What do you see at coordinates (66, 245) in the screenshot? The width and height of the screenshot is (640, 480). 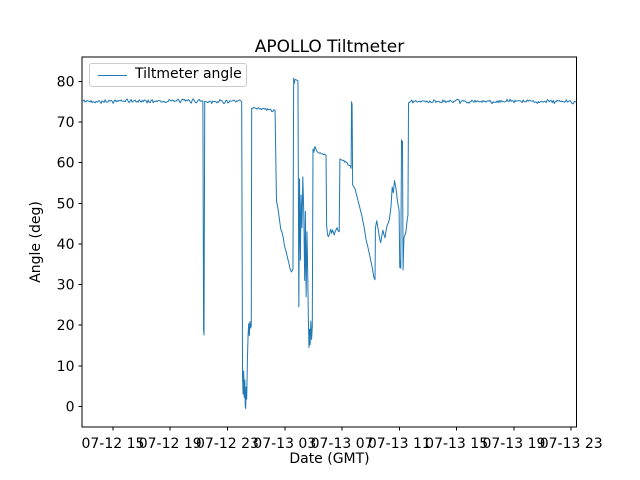 I see `y-tick-label: 40` at bounding box center [66, 245].